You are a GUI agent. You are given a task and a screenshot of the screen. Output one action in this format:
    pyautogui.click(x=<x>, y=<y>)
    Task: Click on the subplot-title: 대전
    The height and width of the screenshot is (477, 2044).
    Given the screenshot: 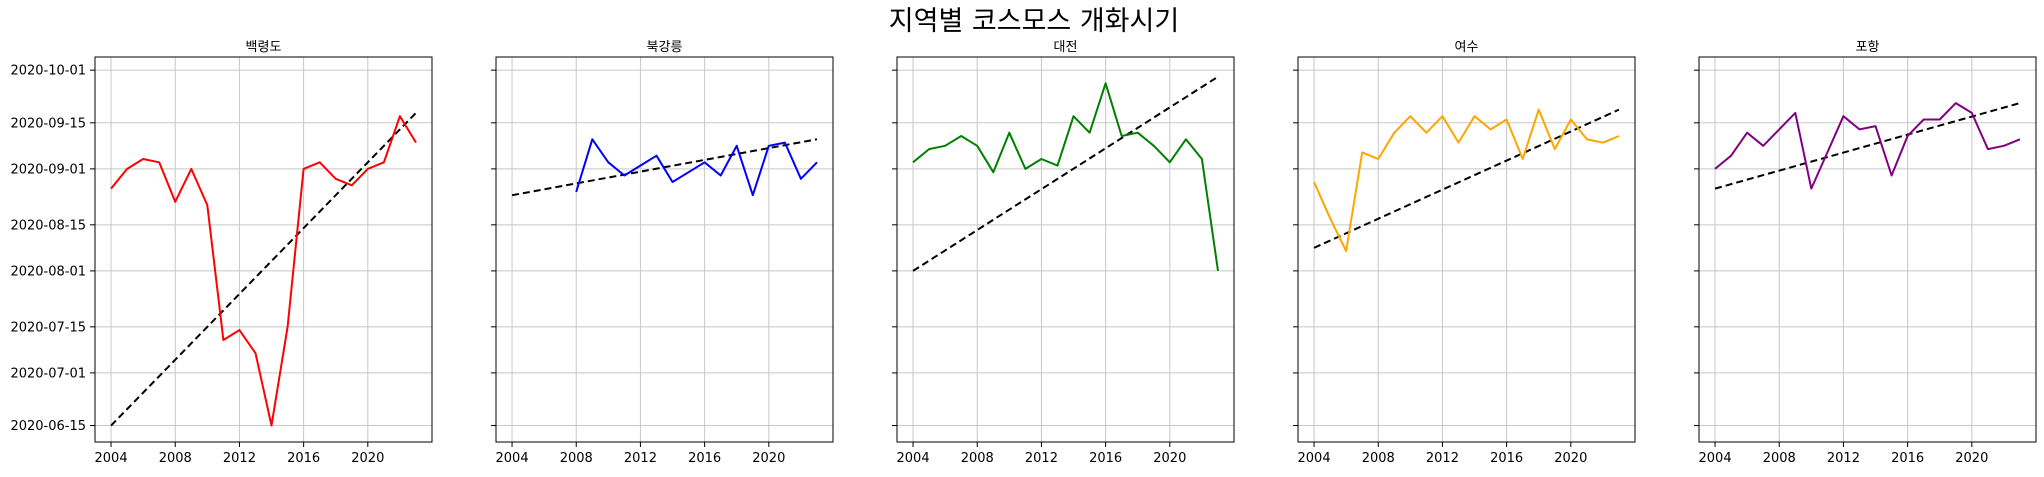 What is the action you would take?
    pyautogui.click(x=1066, y=47)
    